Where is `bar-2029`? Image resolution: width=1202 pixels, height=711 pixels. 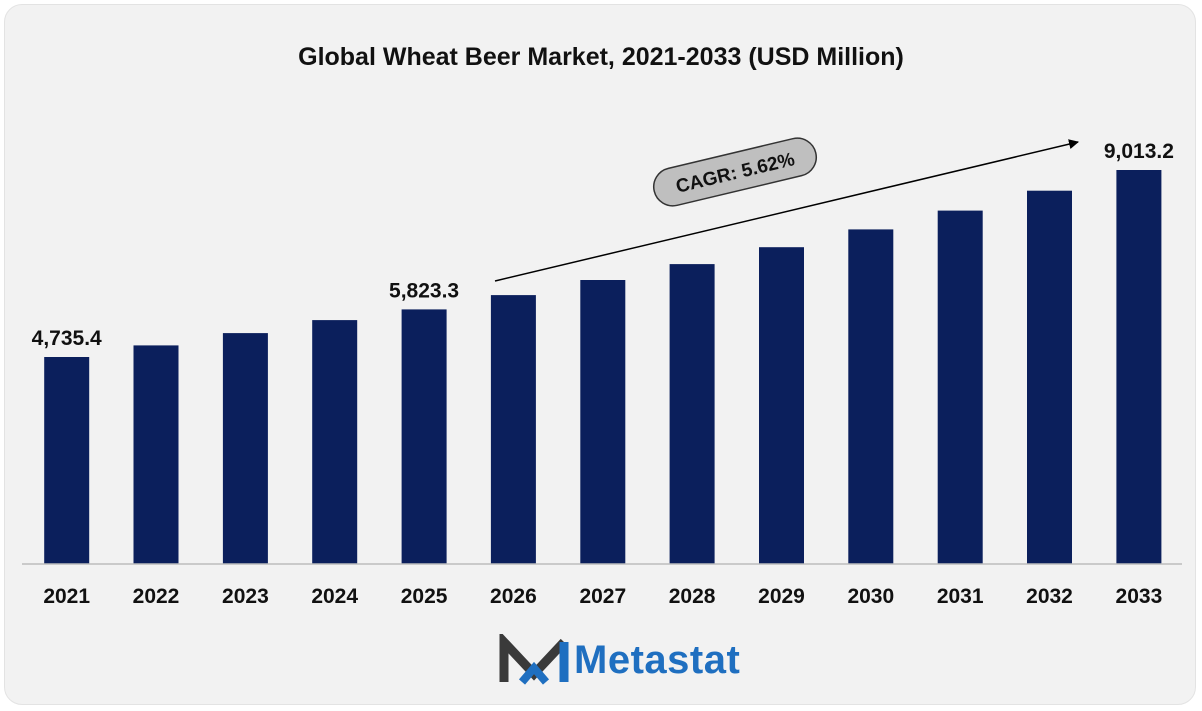 bar-2029 is located at coordinates (781, 405).